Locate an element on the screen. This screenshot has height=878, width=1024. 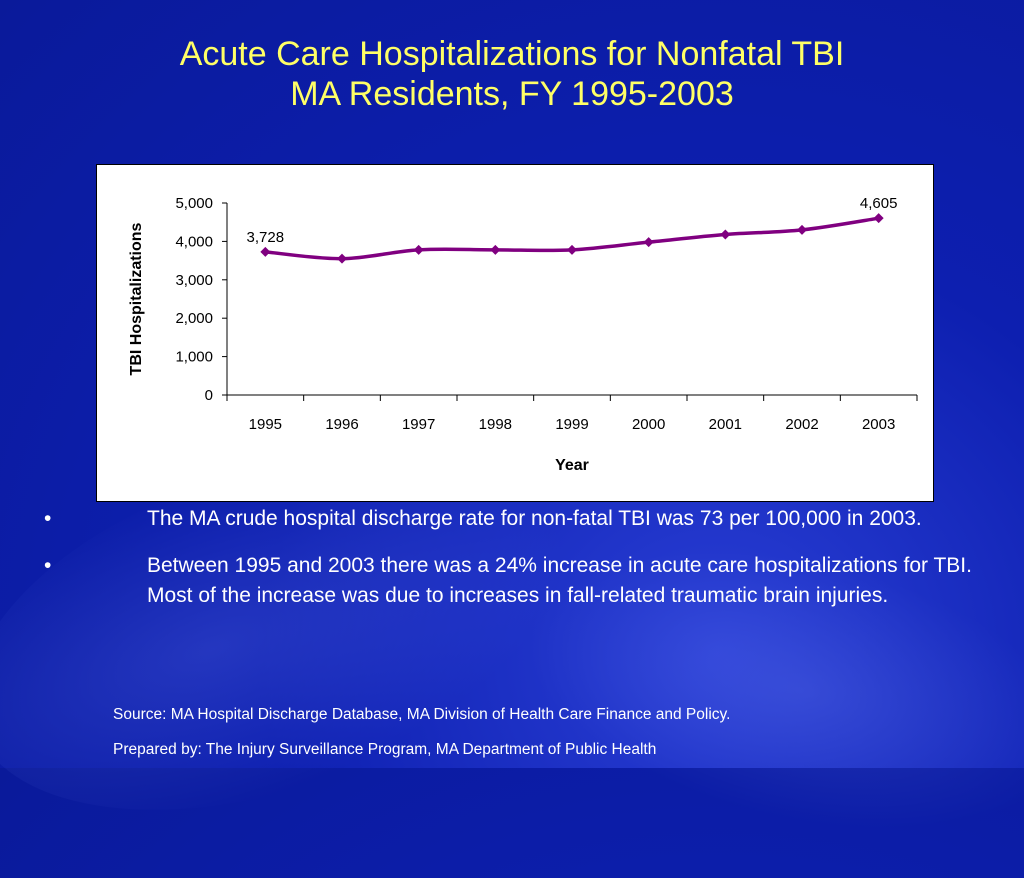
x-tick-label: 1995 is located at coordinates (265, 424).